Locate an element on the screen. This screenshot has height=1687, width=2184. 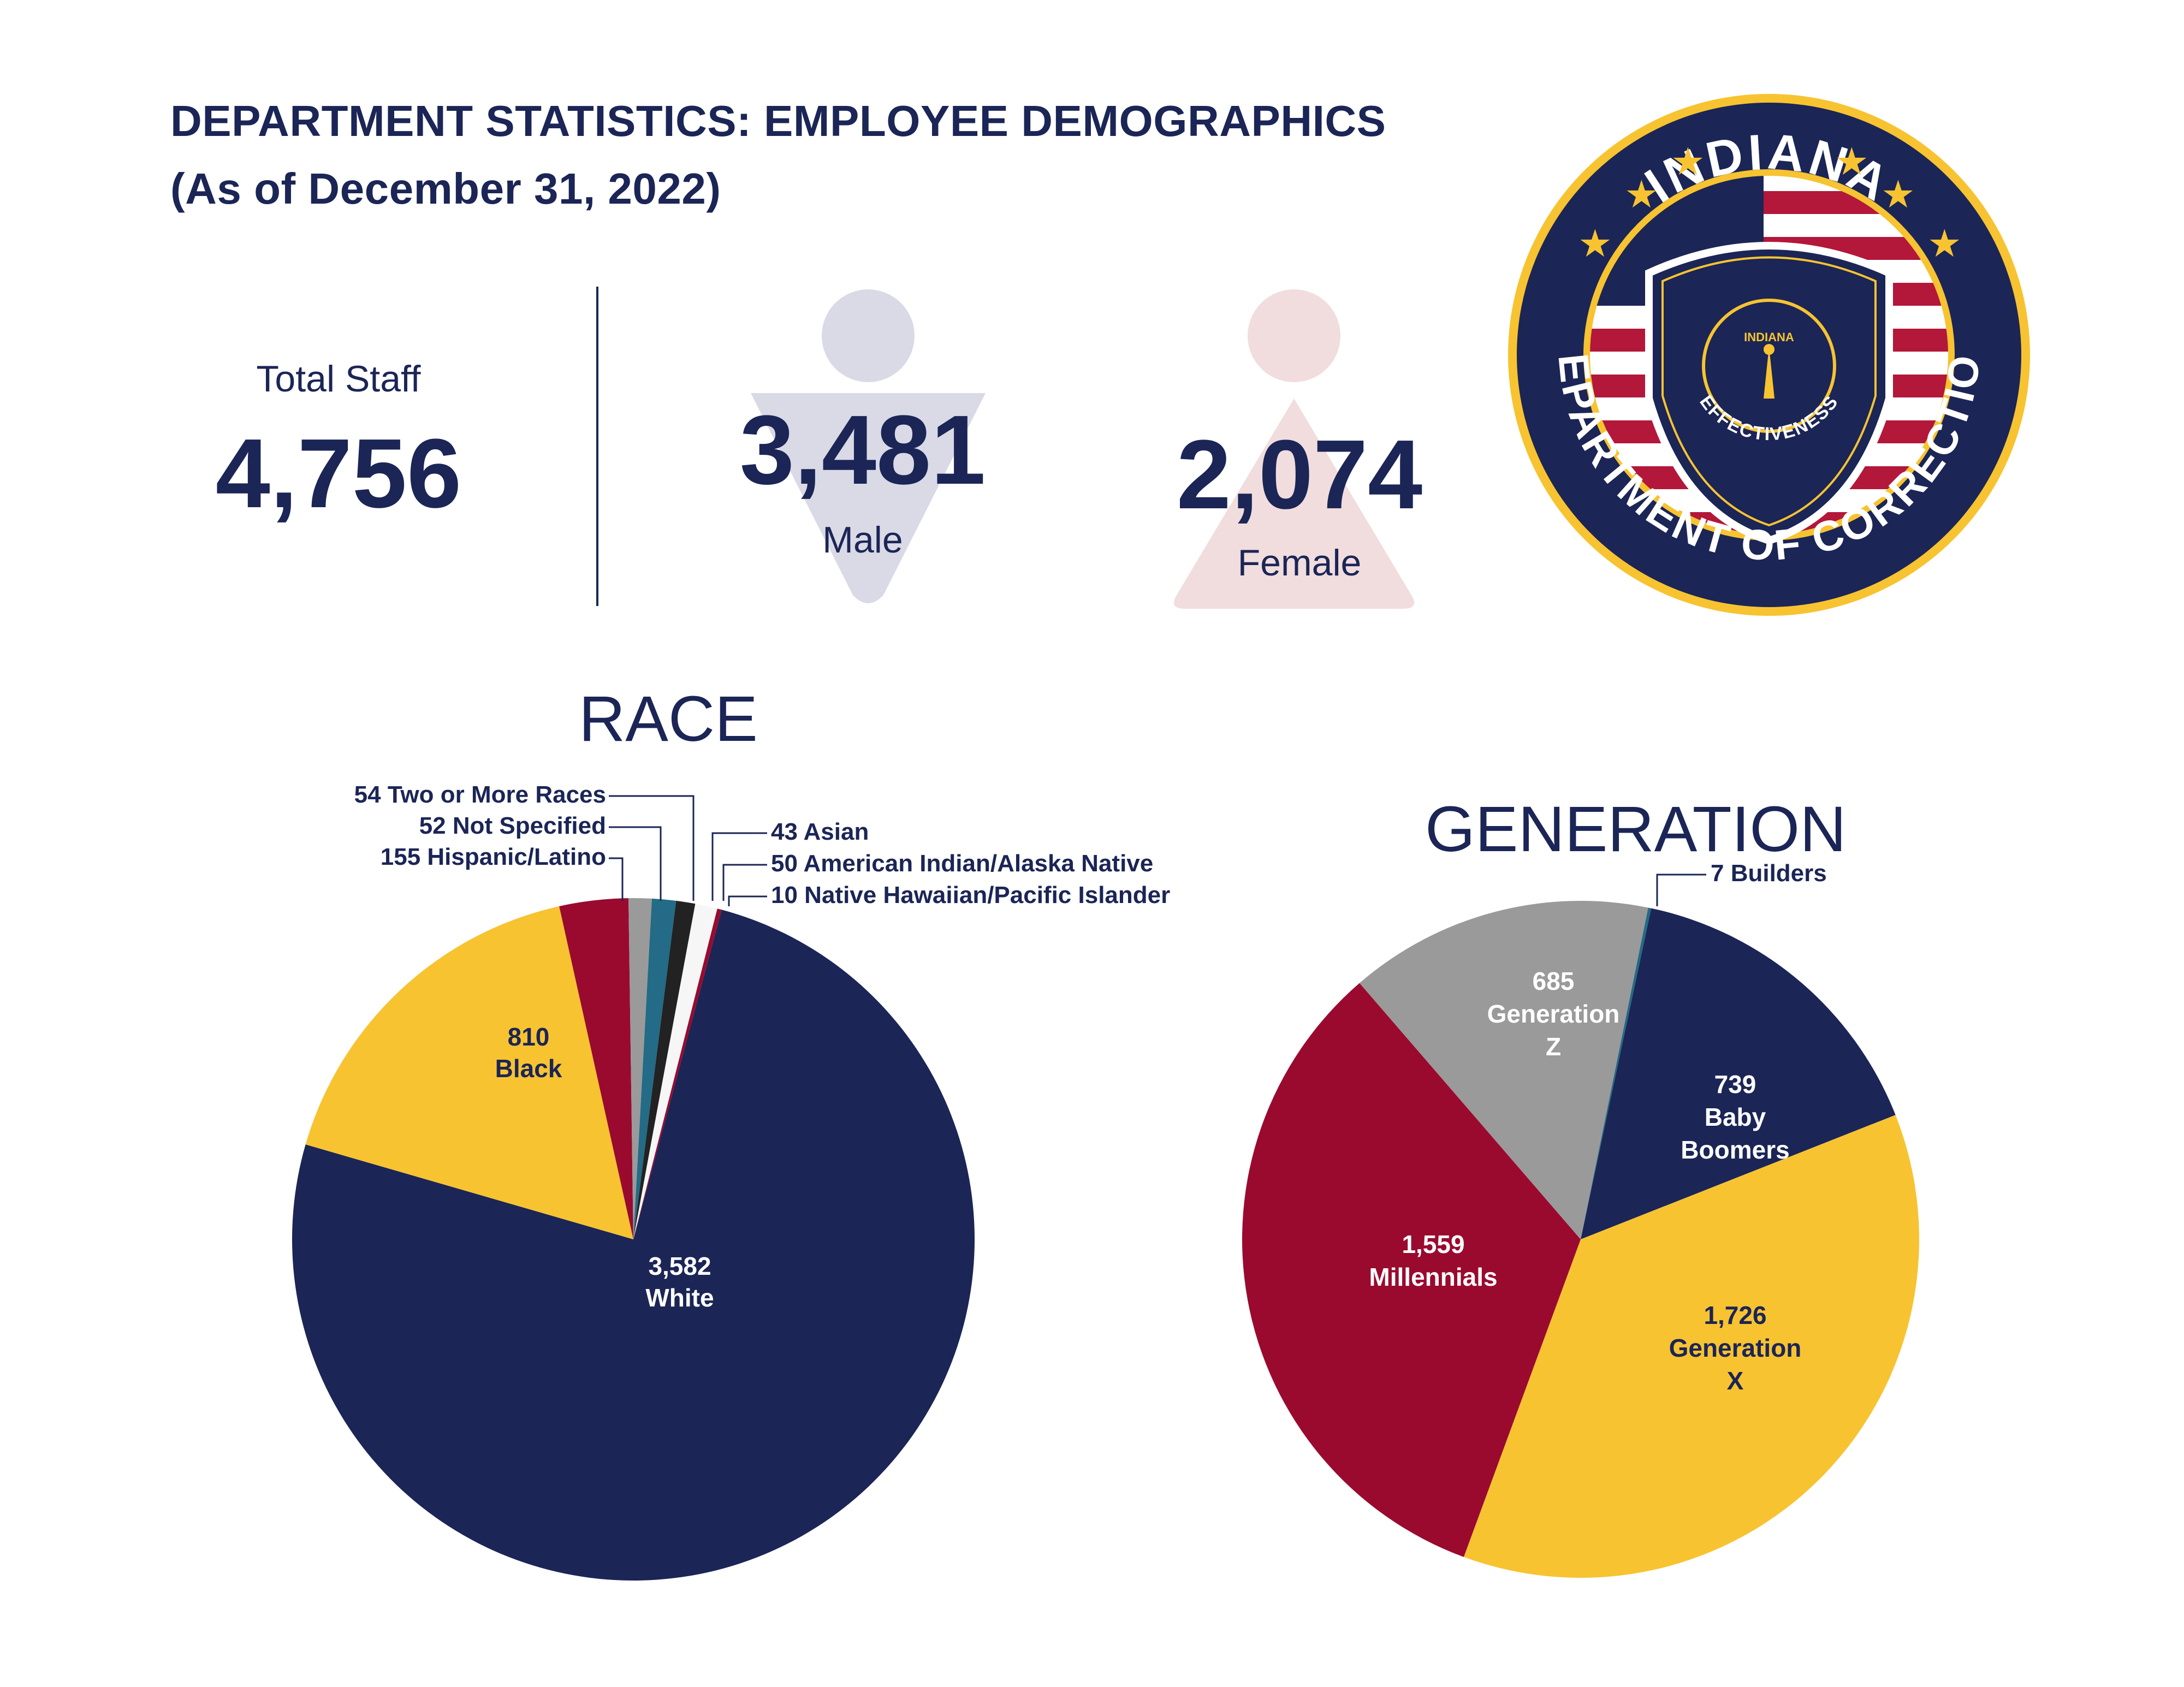
race-slice-black is located at coordinates (469, 1072).